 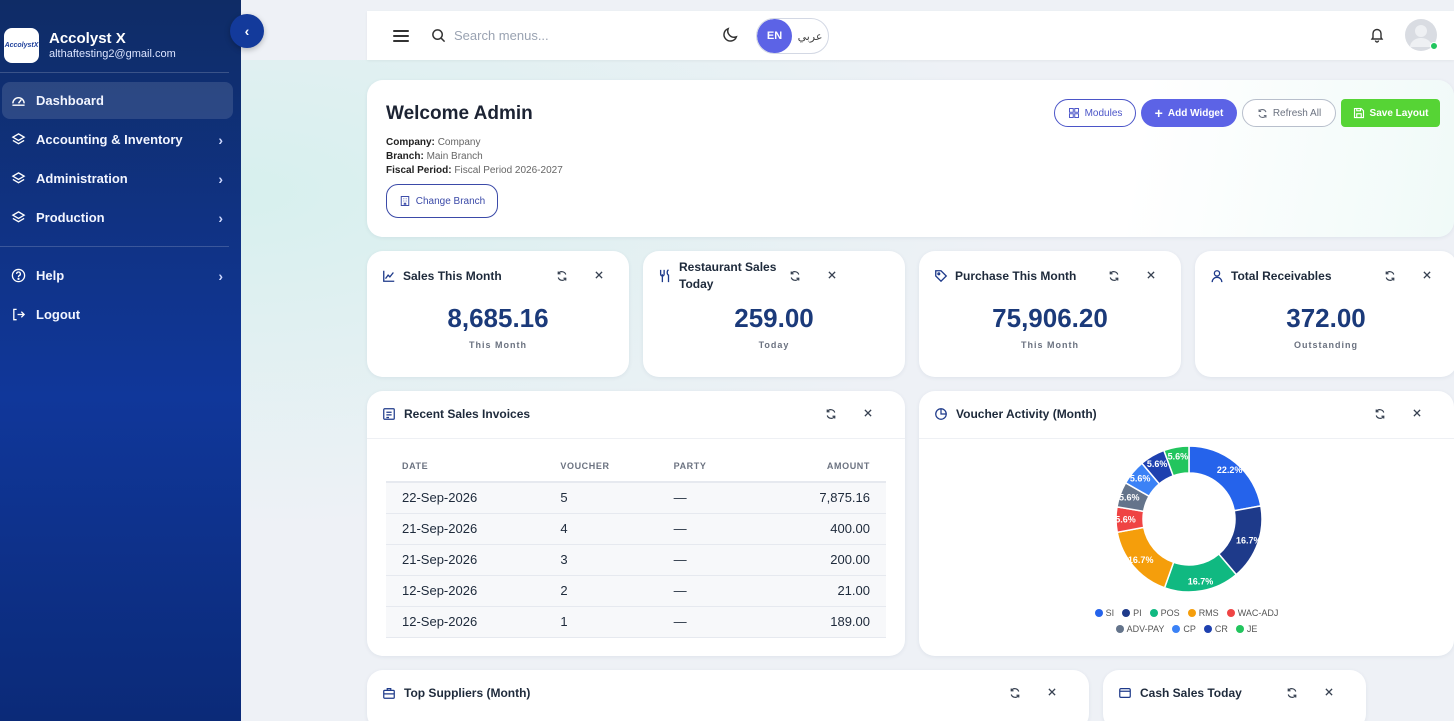 What do you see at coordinates (465, 467) in the screenshot?
I see `column-header: DATE` at bounding box center [465, 467].